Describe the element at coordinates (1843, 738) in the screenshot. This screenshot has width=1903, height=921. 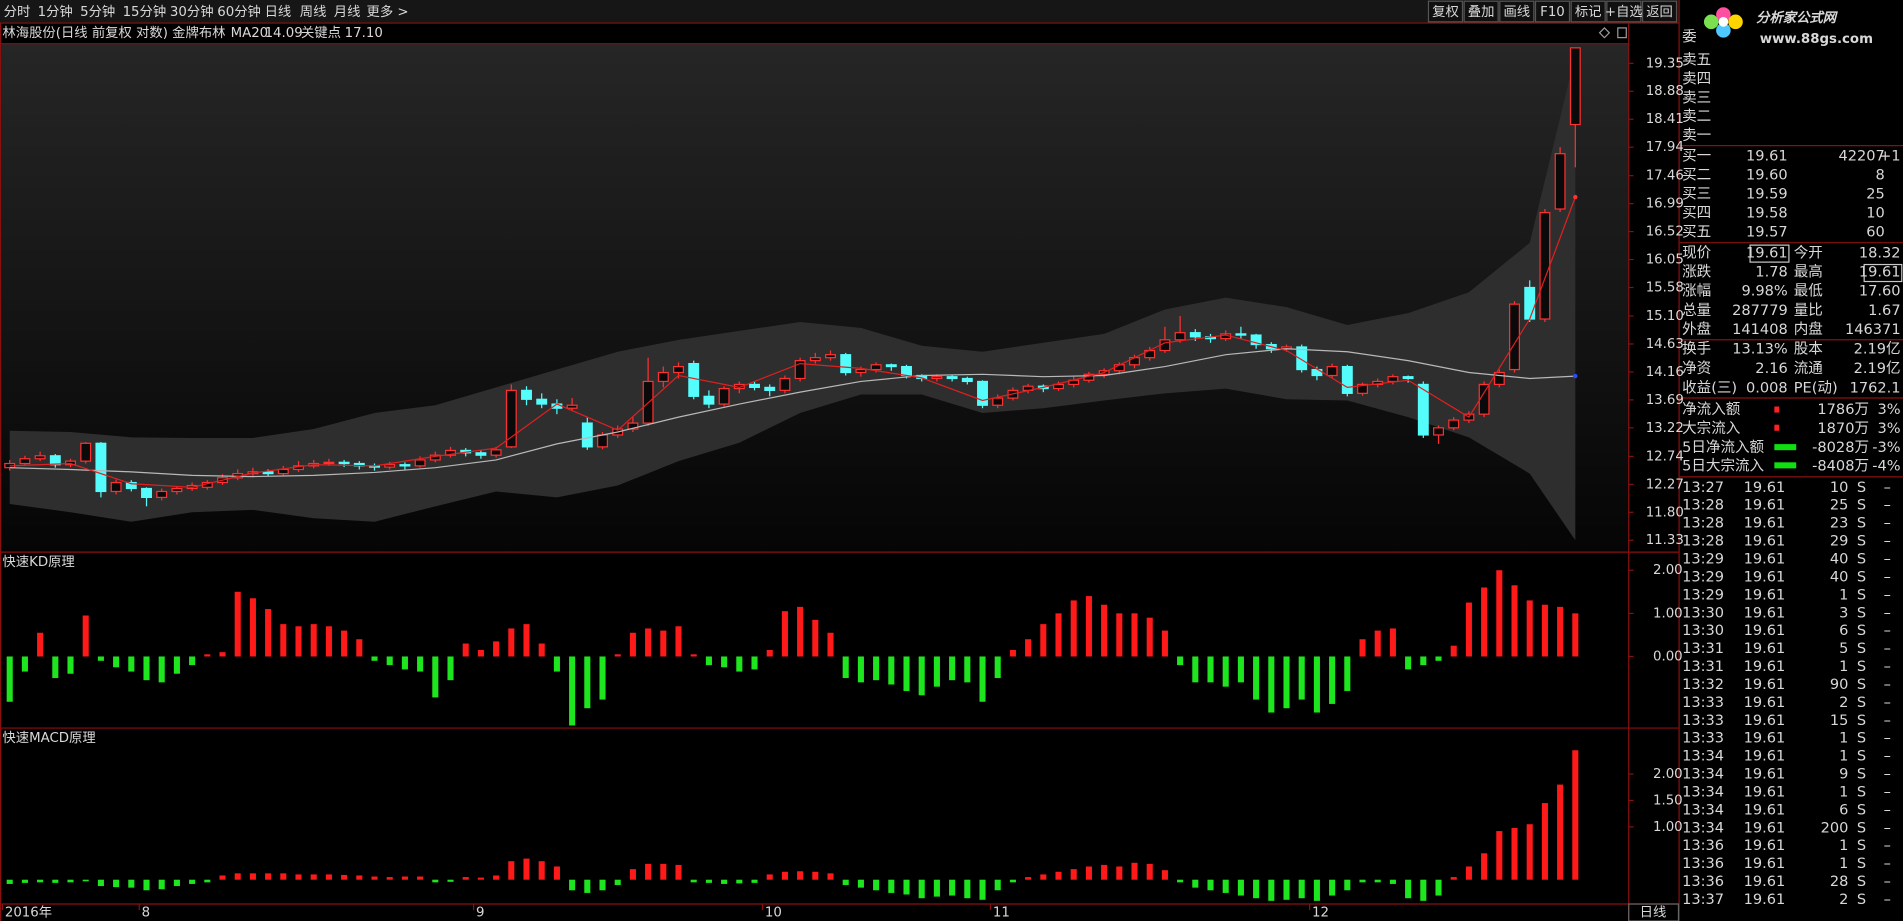
I see `trade-volume: 1` at that location.